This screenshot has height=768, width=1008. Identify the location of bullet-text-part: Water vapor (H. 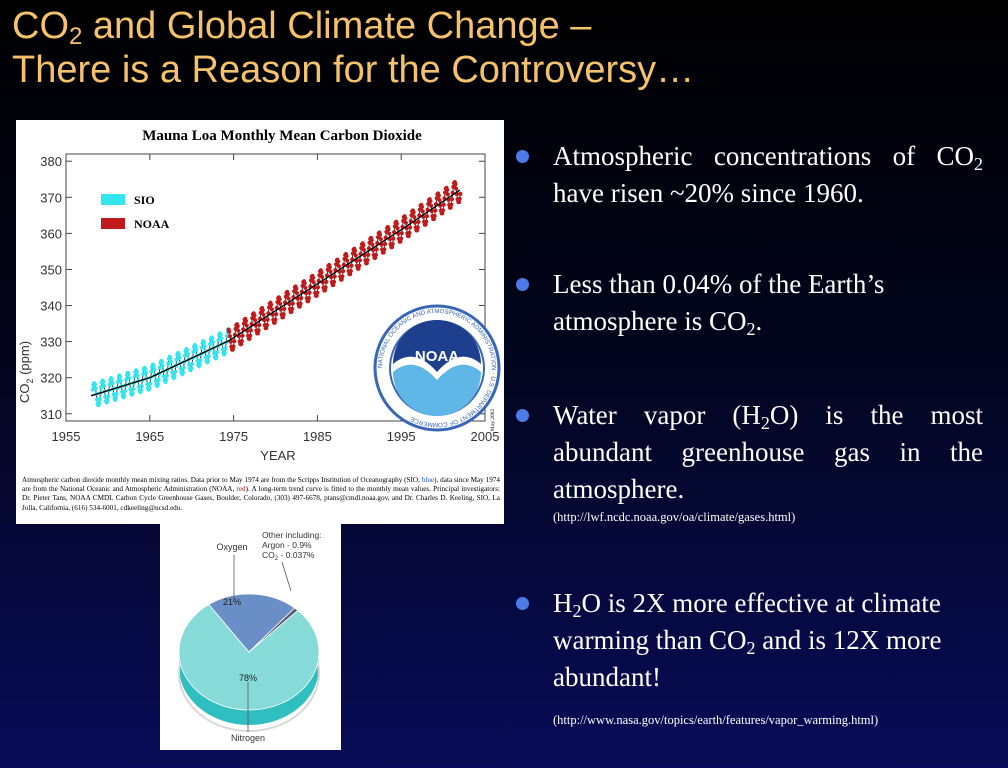
(657, 415).